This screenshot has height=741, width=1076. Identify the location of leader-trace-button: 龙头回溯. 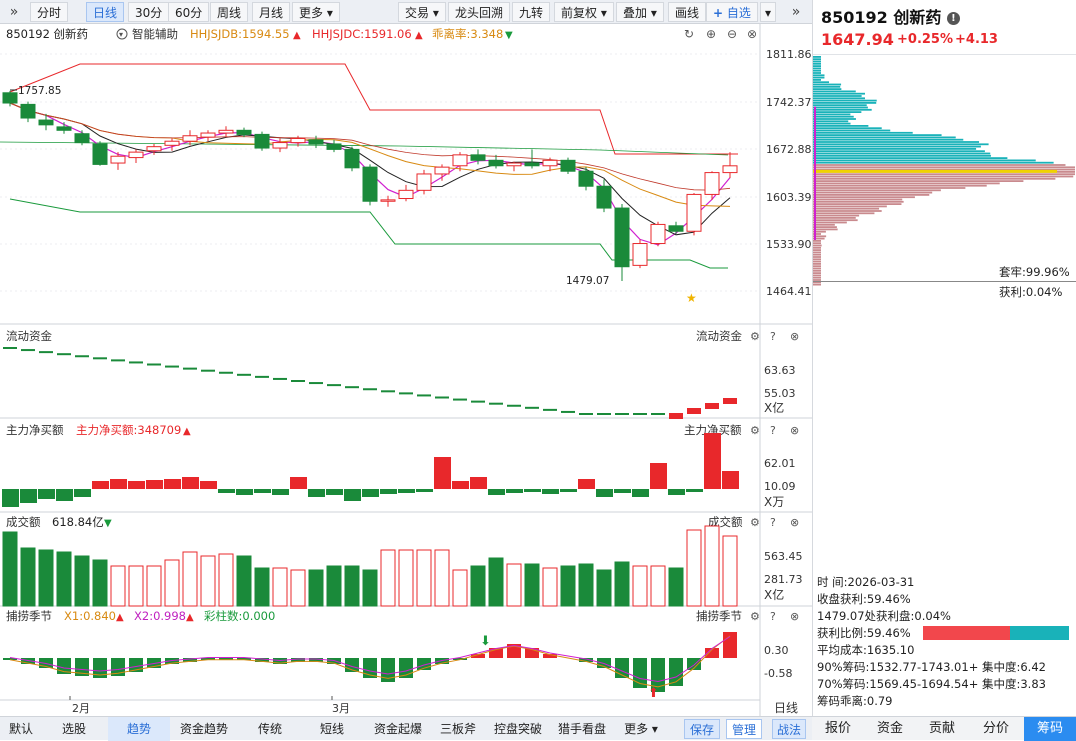
(479, 12).